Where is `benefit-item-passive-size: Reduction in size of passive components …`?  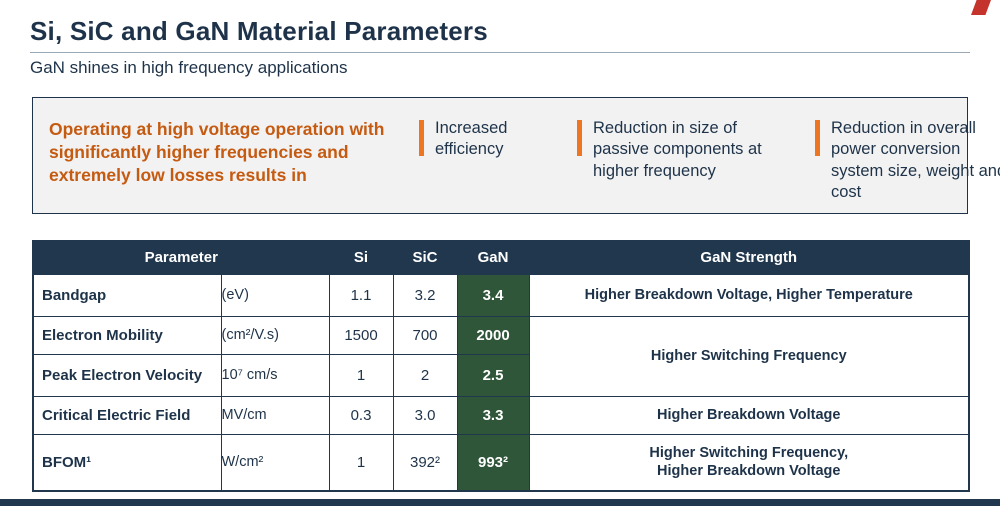
benefit-item-passive-size: Reduction in size of passive components … is located at coordinates (671, 160).